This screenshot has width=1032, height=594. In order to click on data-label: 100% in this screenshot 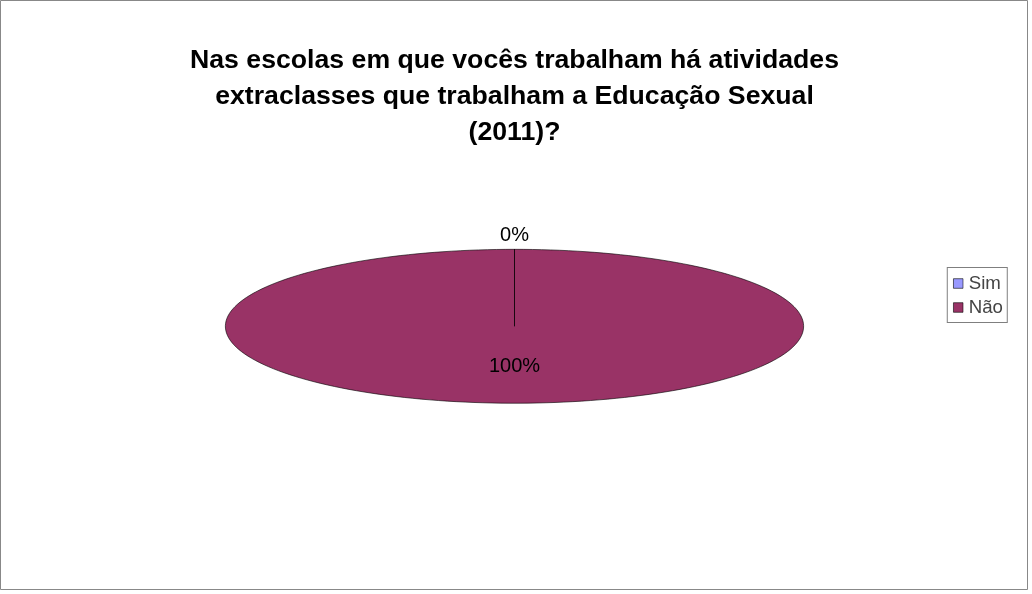, I will do `click(514, 364)`.